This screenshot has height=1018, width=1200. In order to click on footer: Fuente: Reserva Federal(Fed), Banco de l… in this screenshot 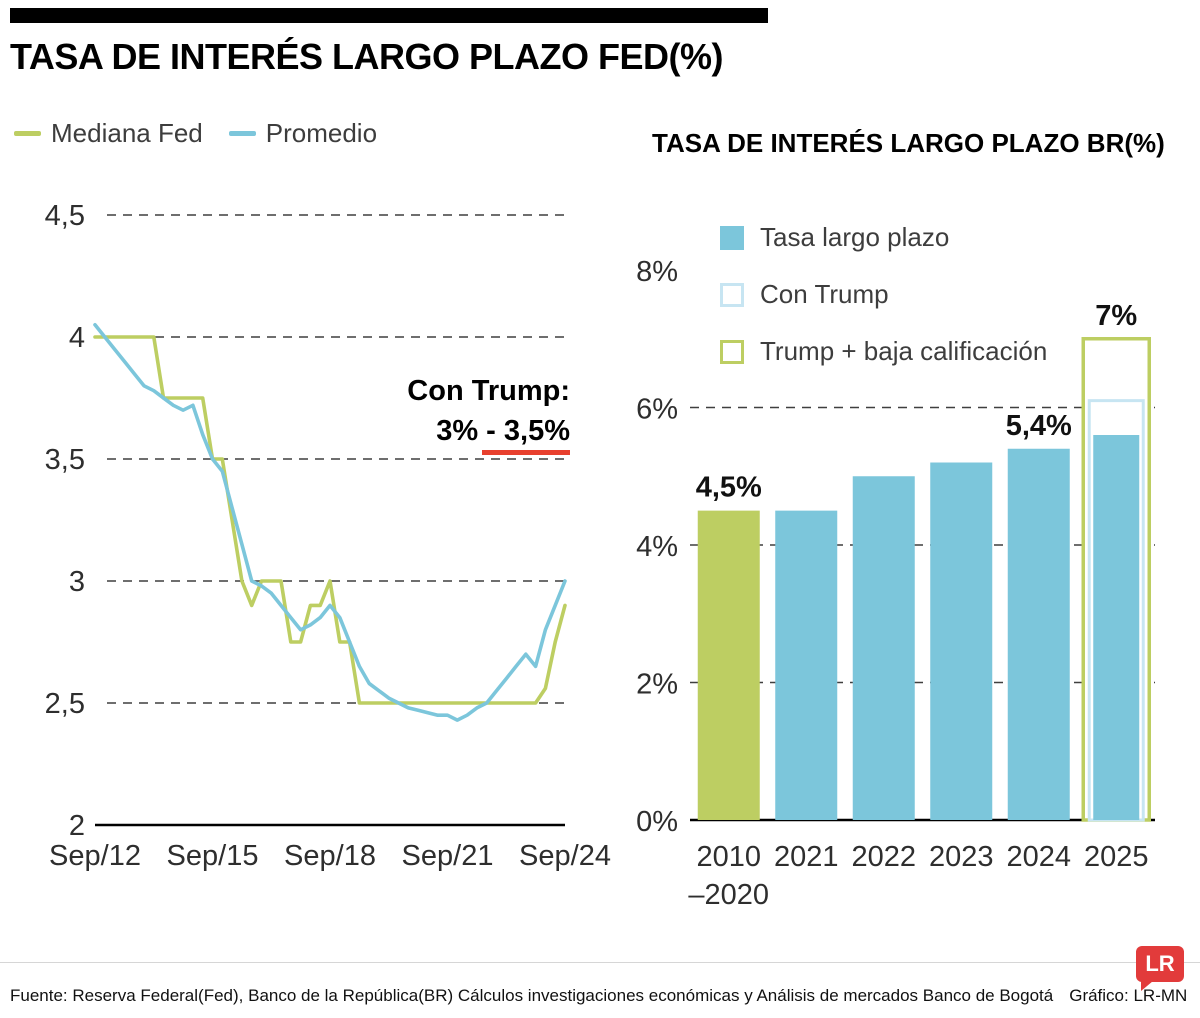, I will do `click(598, 996)`.